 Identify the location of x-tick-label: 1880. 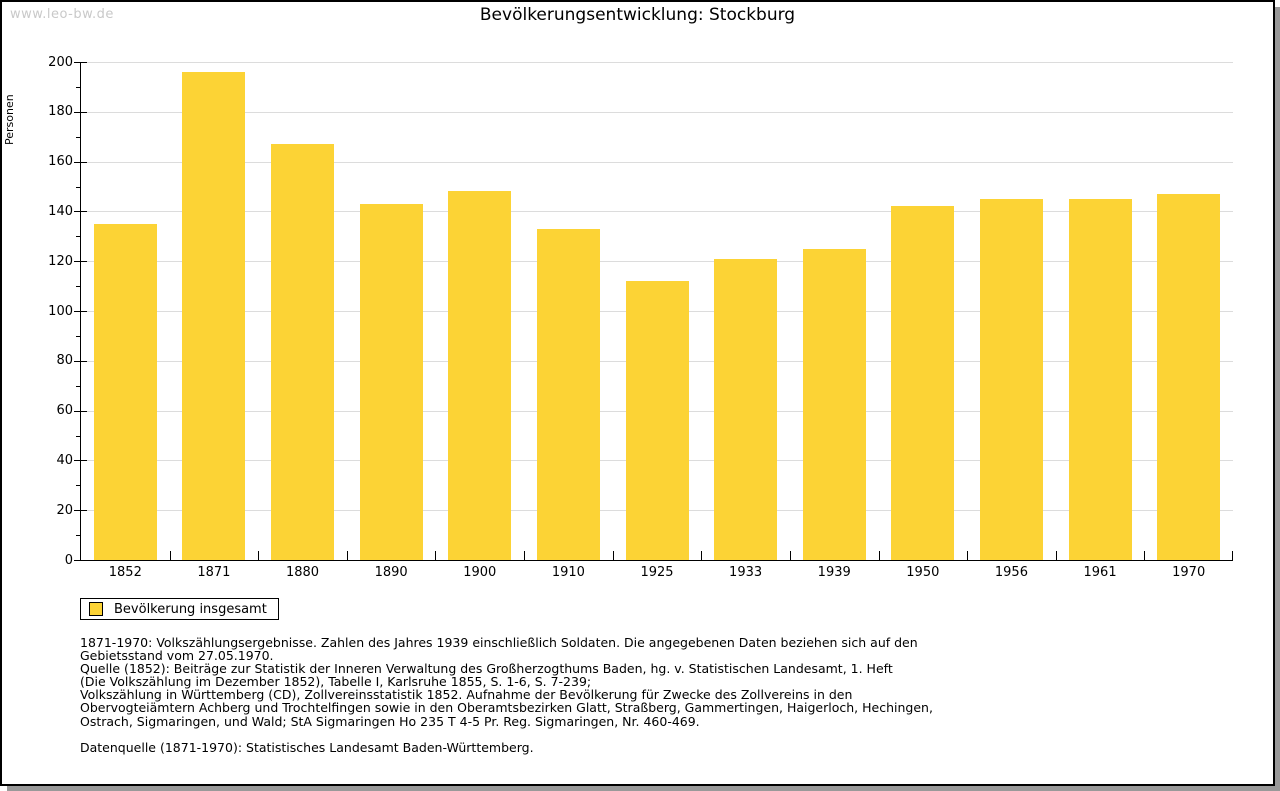
(302, 572).